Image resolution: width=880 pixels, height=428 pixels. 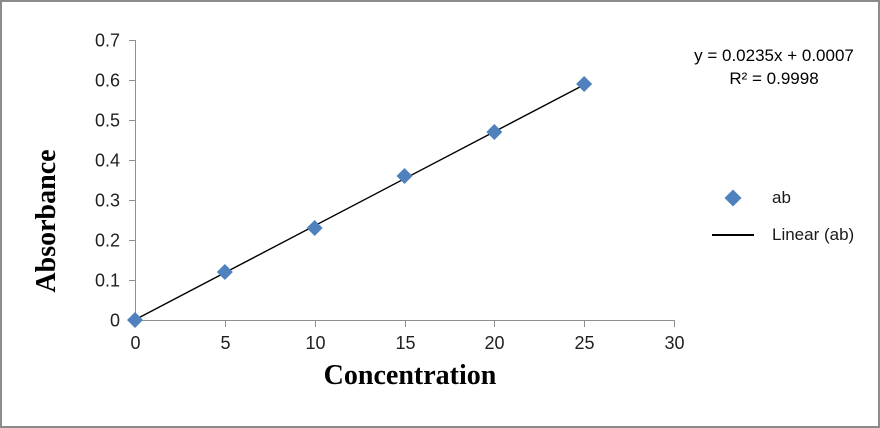 What do you see at coordinates (115, 321) in the screenshot?
I see `y-tick-label: 0` at bounding box center [115, 321].